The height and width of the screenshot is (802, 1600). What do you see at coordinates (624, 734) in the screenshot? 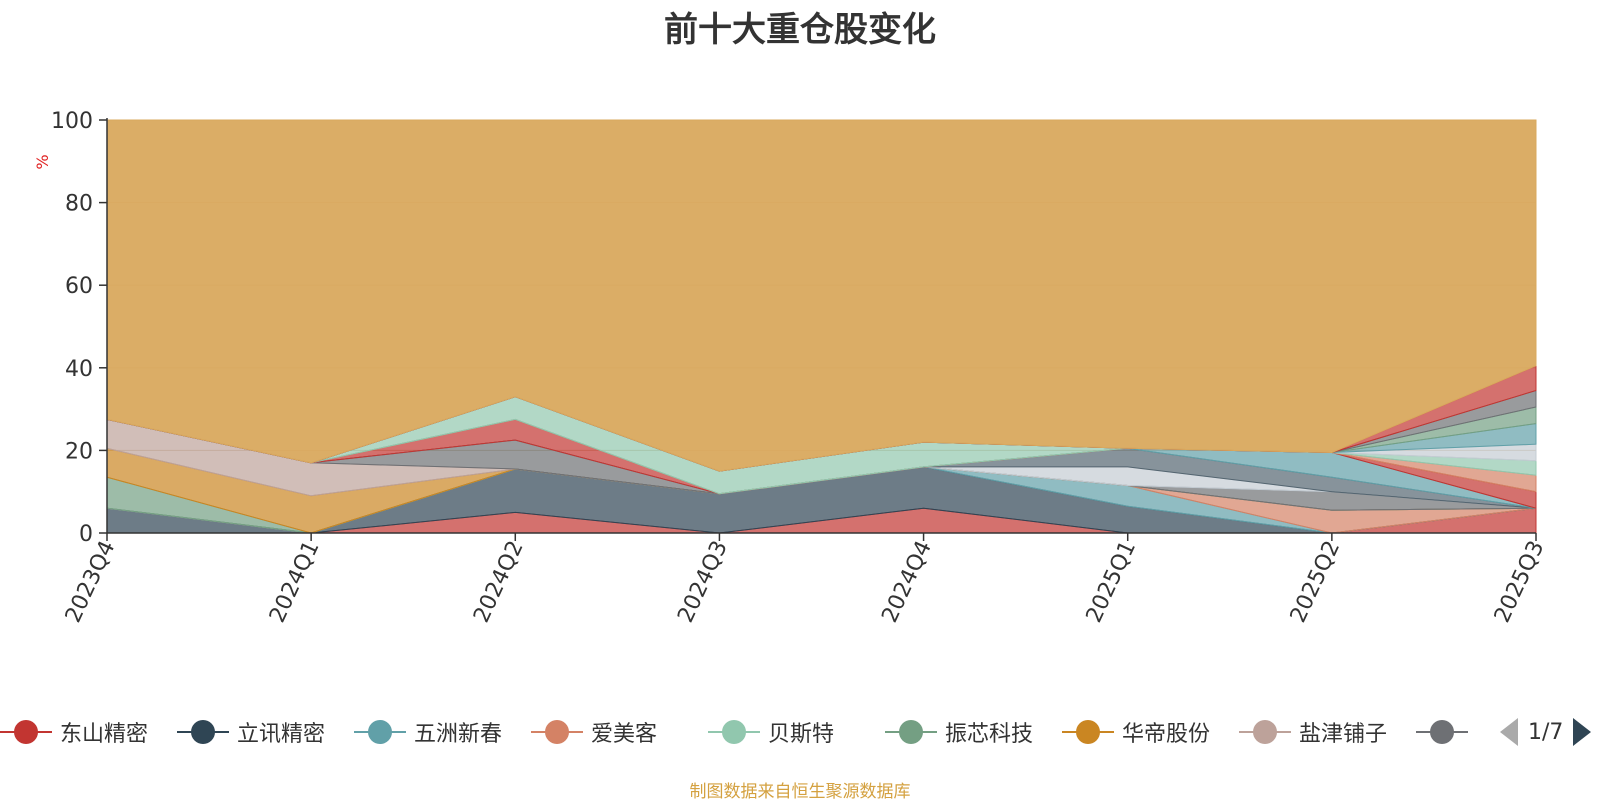
I see `legend-label: 爱美客` at bounding box center [624, 734].